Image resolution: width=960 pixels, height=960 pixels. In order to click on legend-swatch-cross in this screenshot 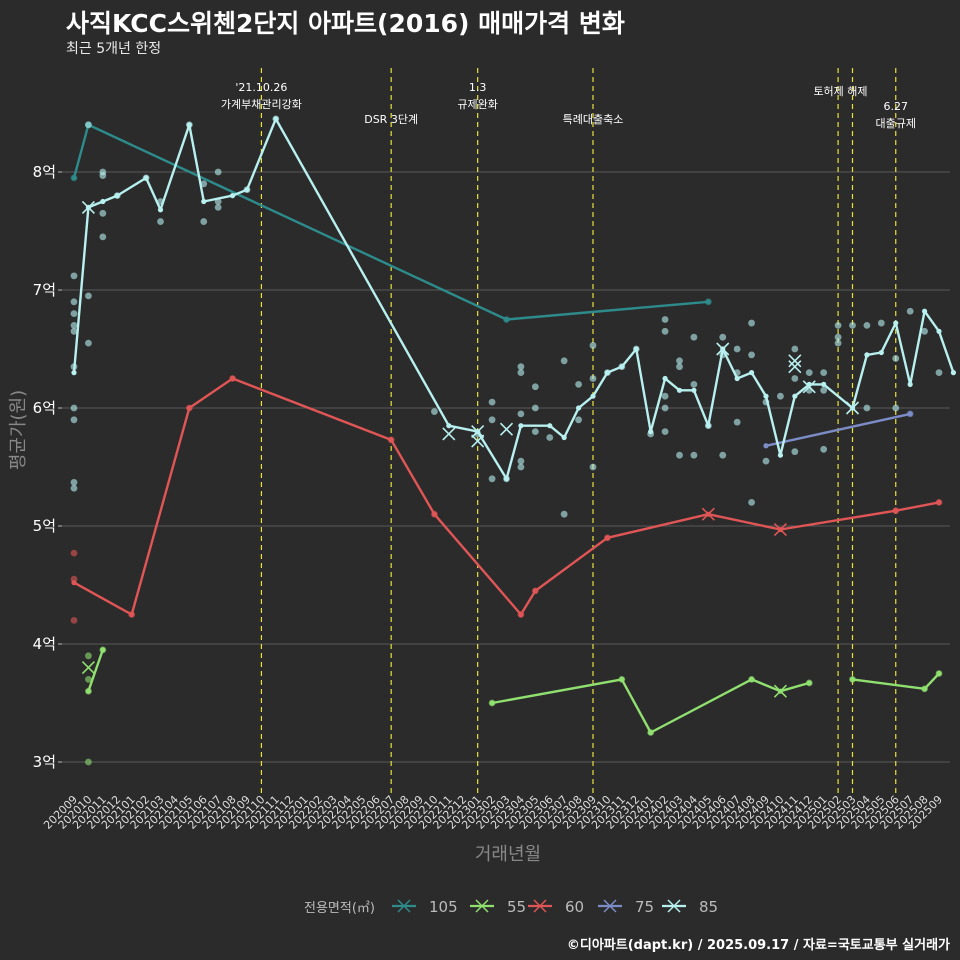, I will do `click(540, 906)`.